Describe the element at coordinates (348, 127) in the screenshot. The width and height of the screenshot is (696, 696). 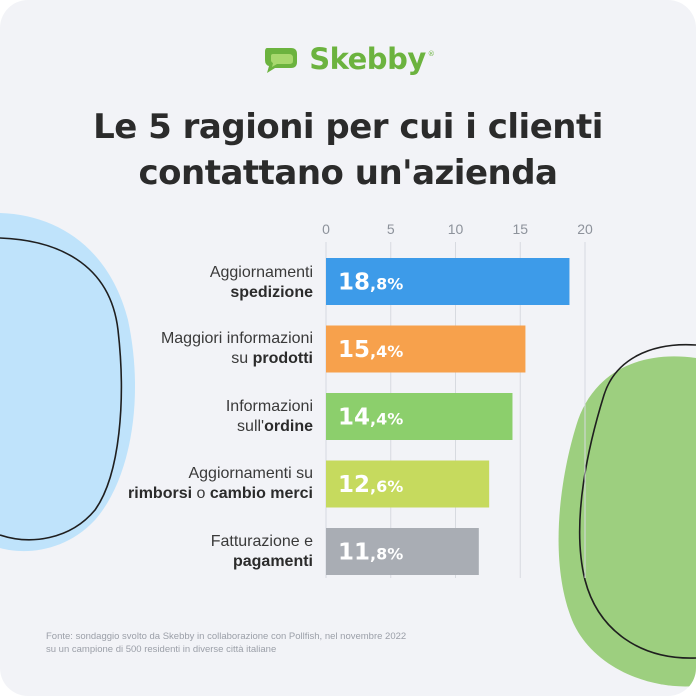
I see `chart-title-line-1: Le 5 ragioni per cui i clienti` at that location.